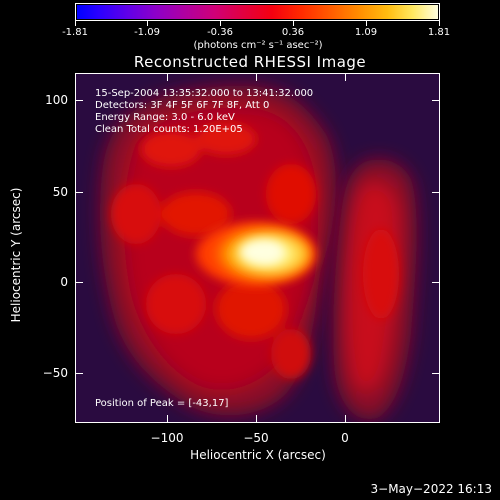  Describe the element at coordinates (165, 117) in the screenshot. I see `info-energy-range: Energy Range: 3.0 - 6.0 keV` at that location.